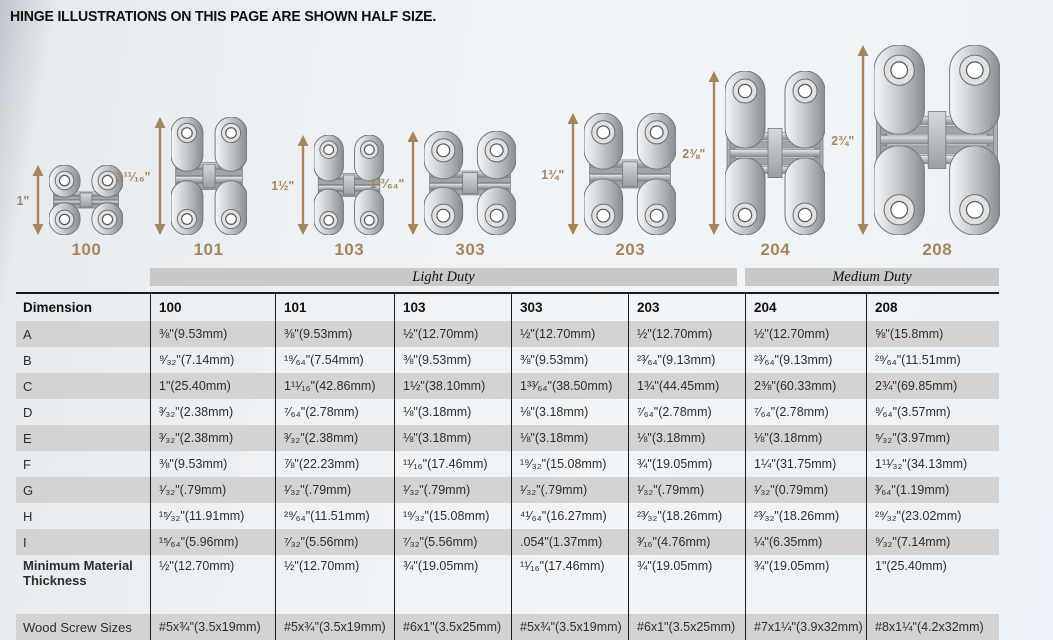 This screenshot has height=640, width=1053. I want to click on table-header-cell: 204, so click(805, 307).